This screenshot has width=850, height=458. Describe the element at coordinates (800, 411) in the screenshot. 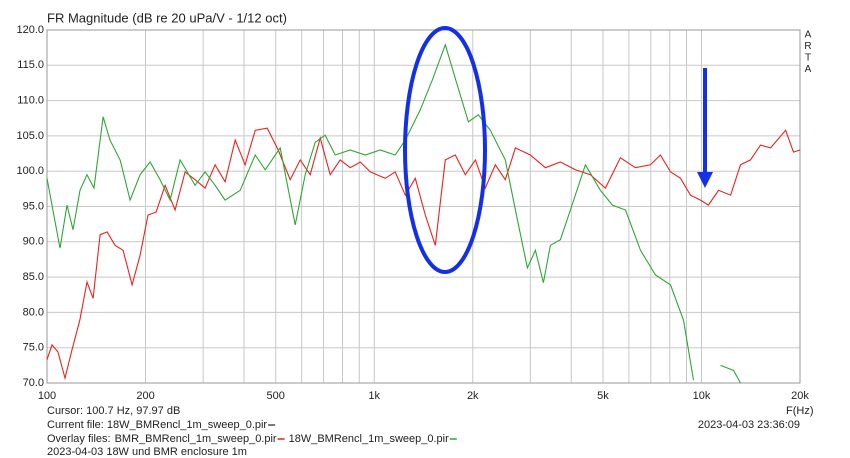

I see `x-axis-label: F(Hz)` at that location.